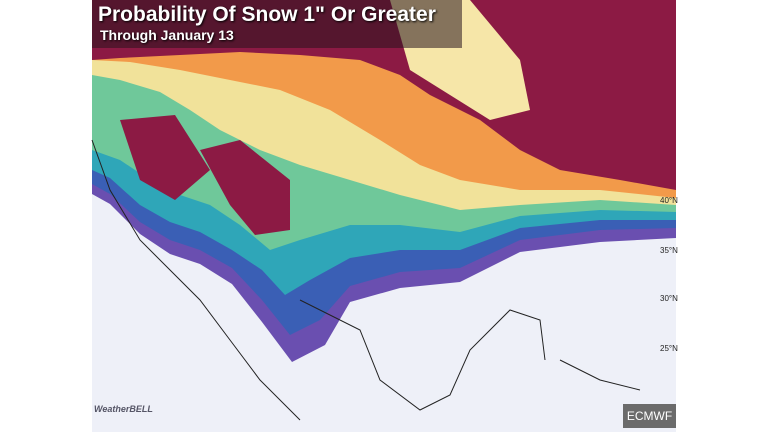  What do you see at coordinates (422, 355) in the screenshot?
I see `gulf-coast` at bounding box center [422, 355].